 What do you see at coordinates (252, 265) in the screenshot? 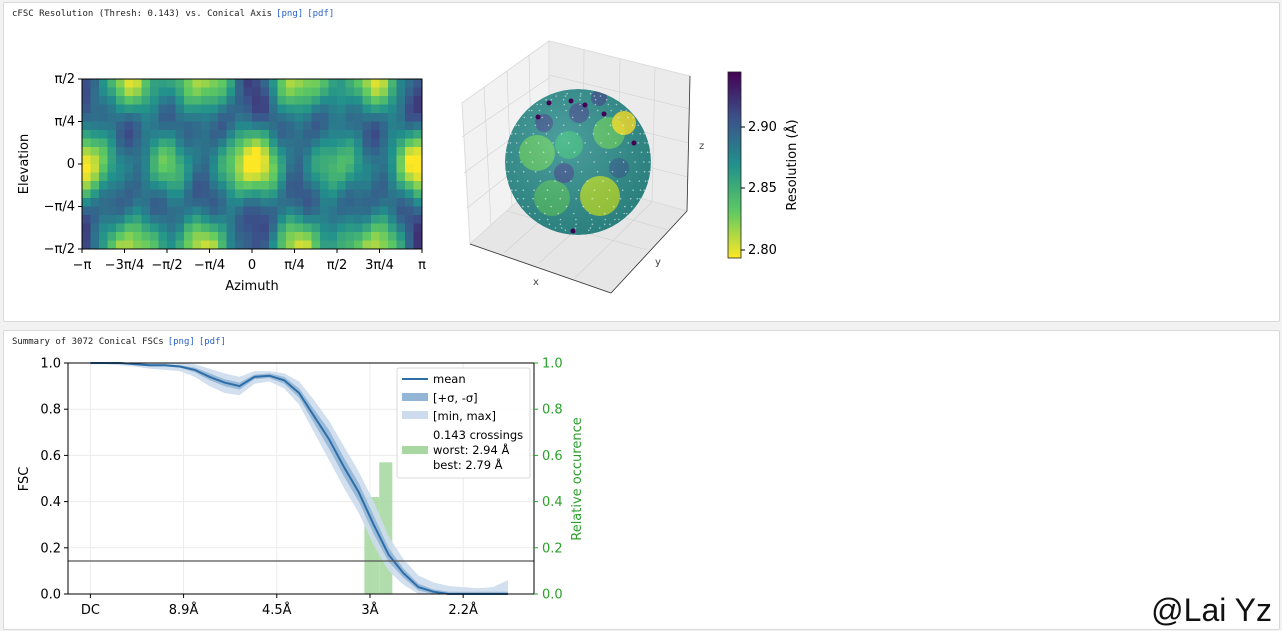
I see `heatmap-xtick-label: 0` at bounding box center [252, 265].